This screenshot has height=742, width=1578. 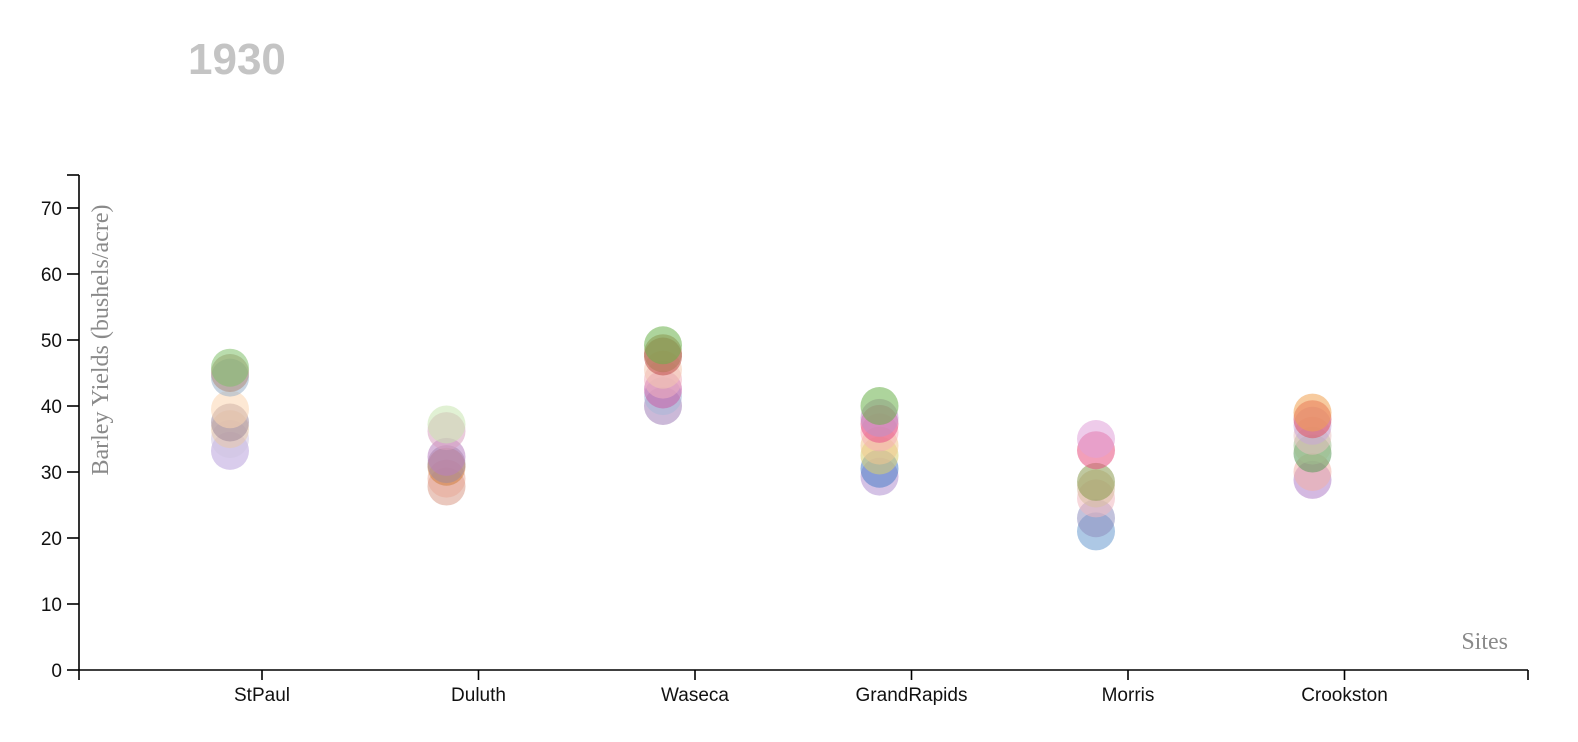 What do you see at coordinates (51, 209) in the screenshot?
I see `y-tick-label: 70` at bounding box center [51, 209].